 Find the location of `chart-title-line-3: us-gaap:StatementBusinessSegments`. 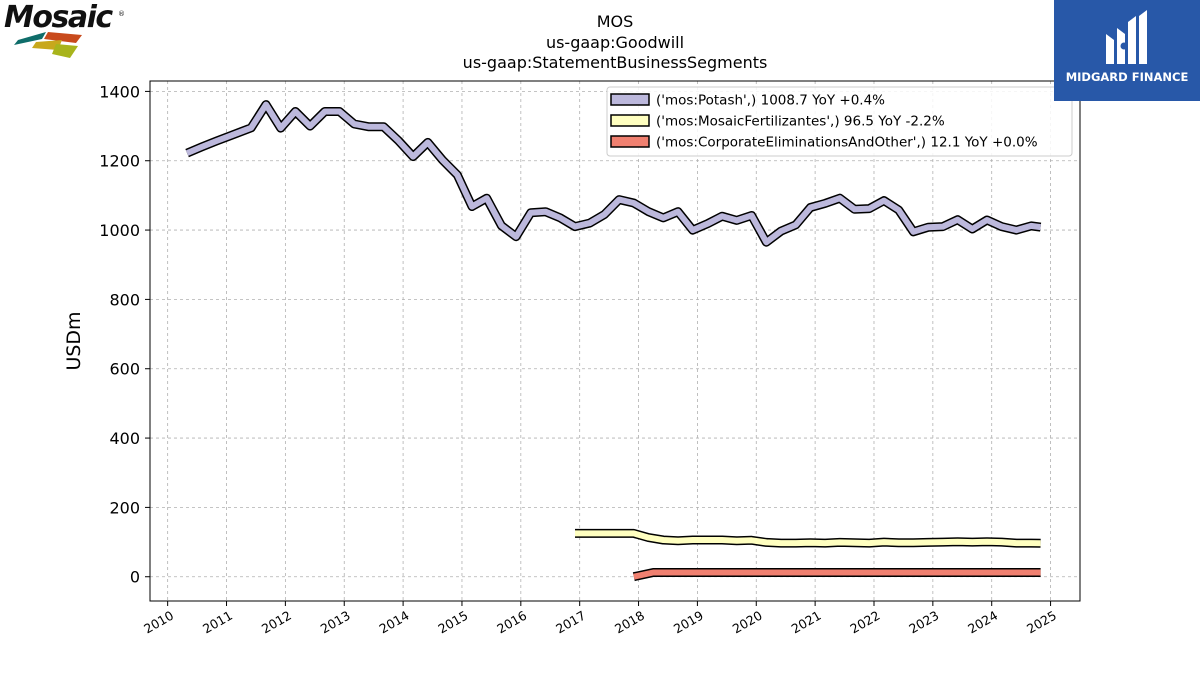

chart-title-line-3: us-gaap:StatementBusinessSegments is located at coordinates (615, 62).